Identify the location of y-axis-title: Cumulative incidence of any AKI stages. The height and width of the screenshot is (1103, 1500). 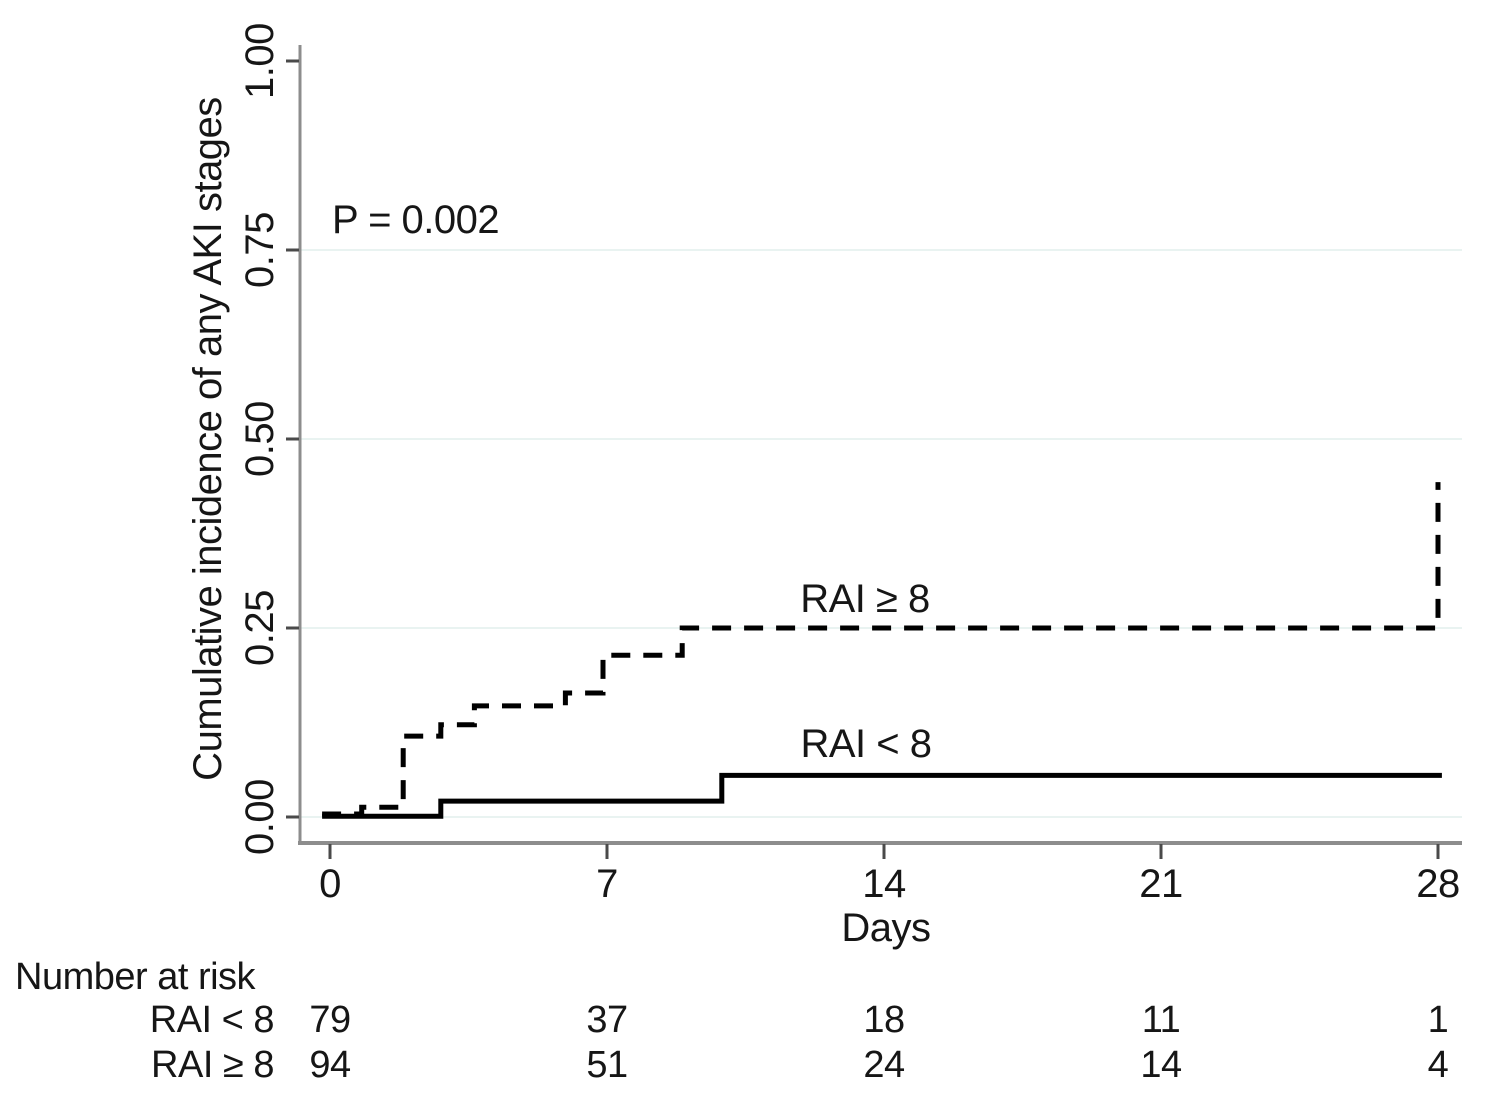
(208, 439).